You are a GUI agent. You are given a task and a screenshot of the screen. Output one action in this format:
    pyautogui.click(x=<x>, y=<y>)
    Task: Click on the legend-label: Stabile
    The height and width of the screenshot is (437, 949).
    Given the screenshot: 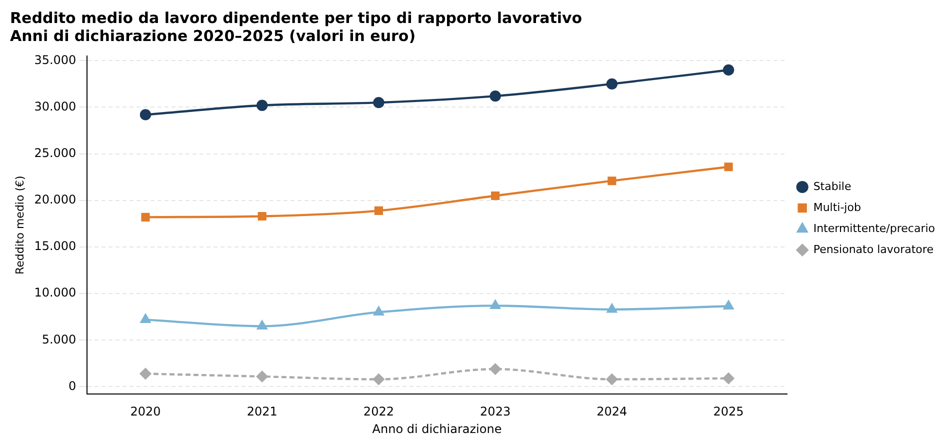 What is the action you would take?
    pyautogui.click(x=832, y=186)
    